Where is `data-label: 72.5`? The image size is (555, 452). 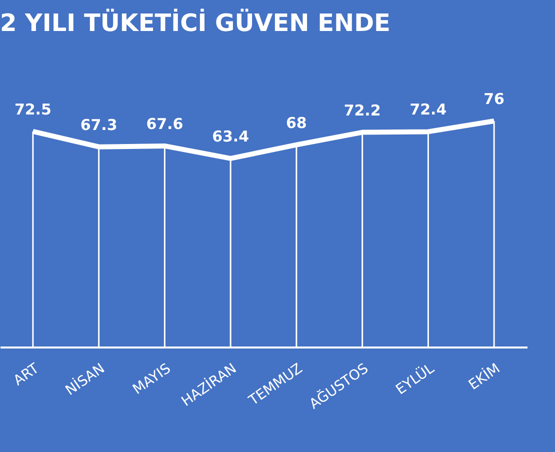 data-label: 72.5 is located at coordinates (33, 109).